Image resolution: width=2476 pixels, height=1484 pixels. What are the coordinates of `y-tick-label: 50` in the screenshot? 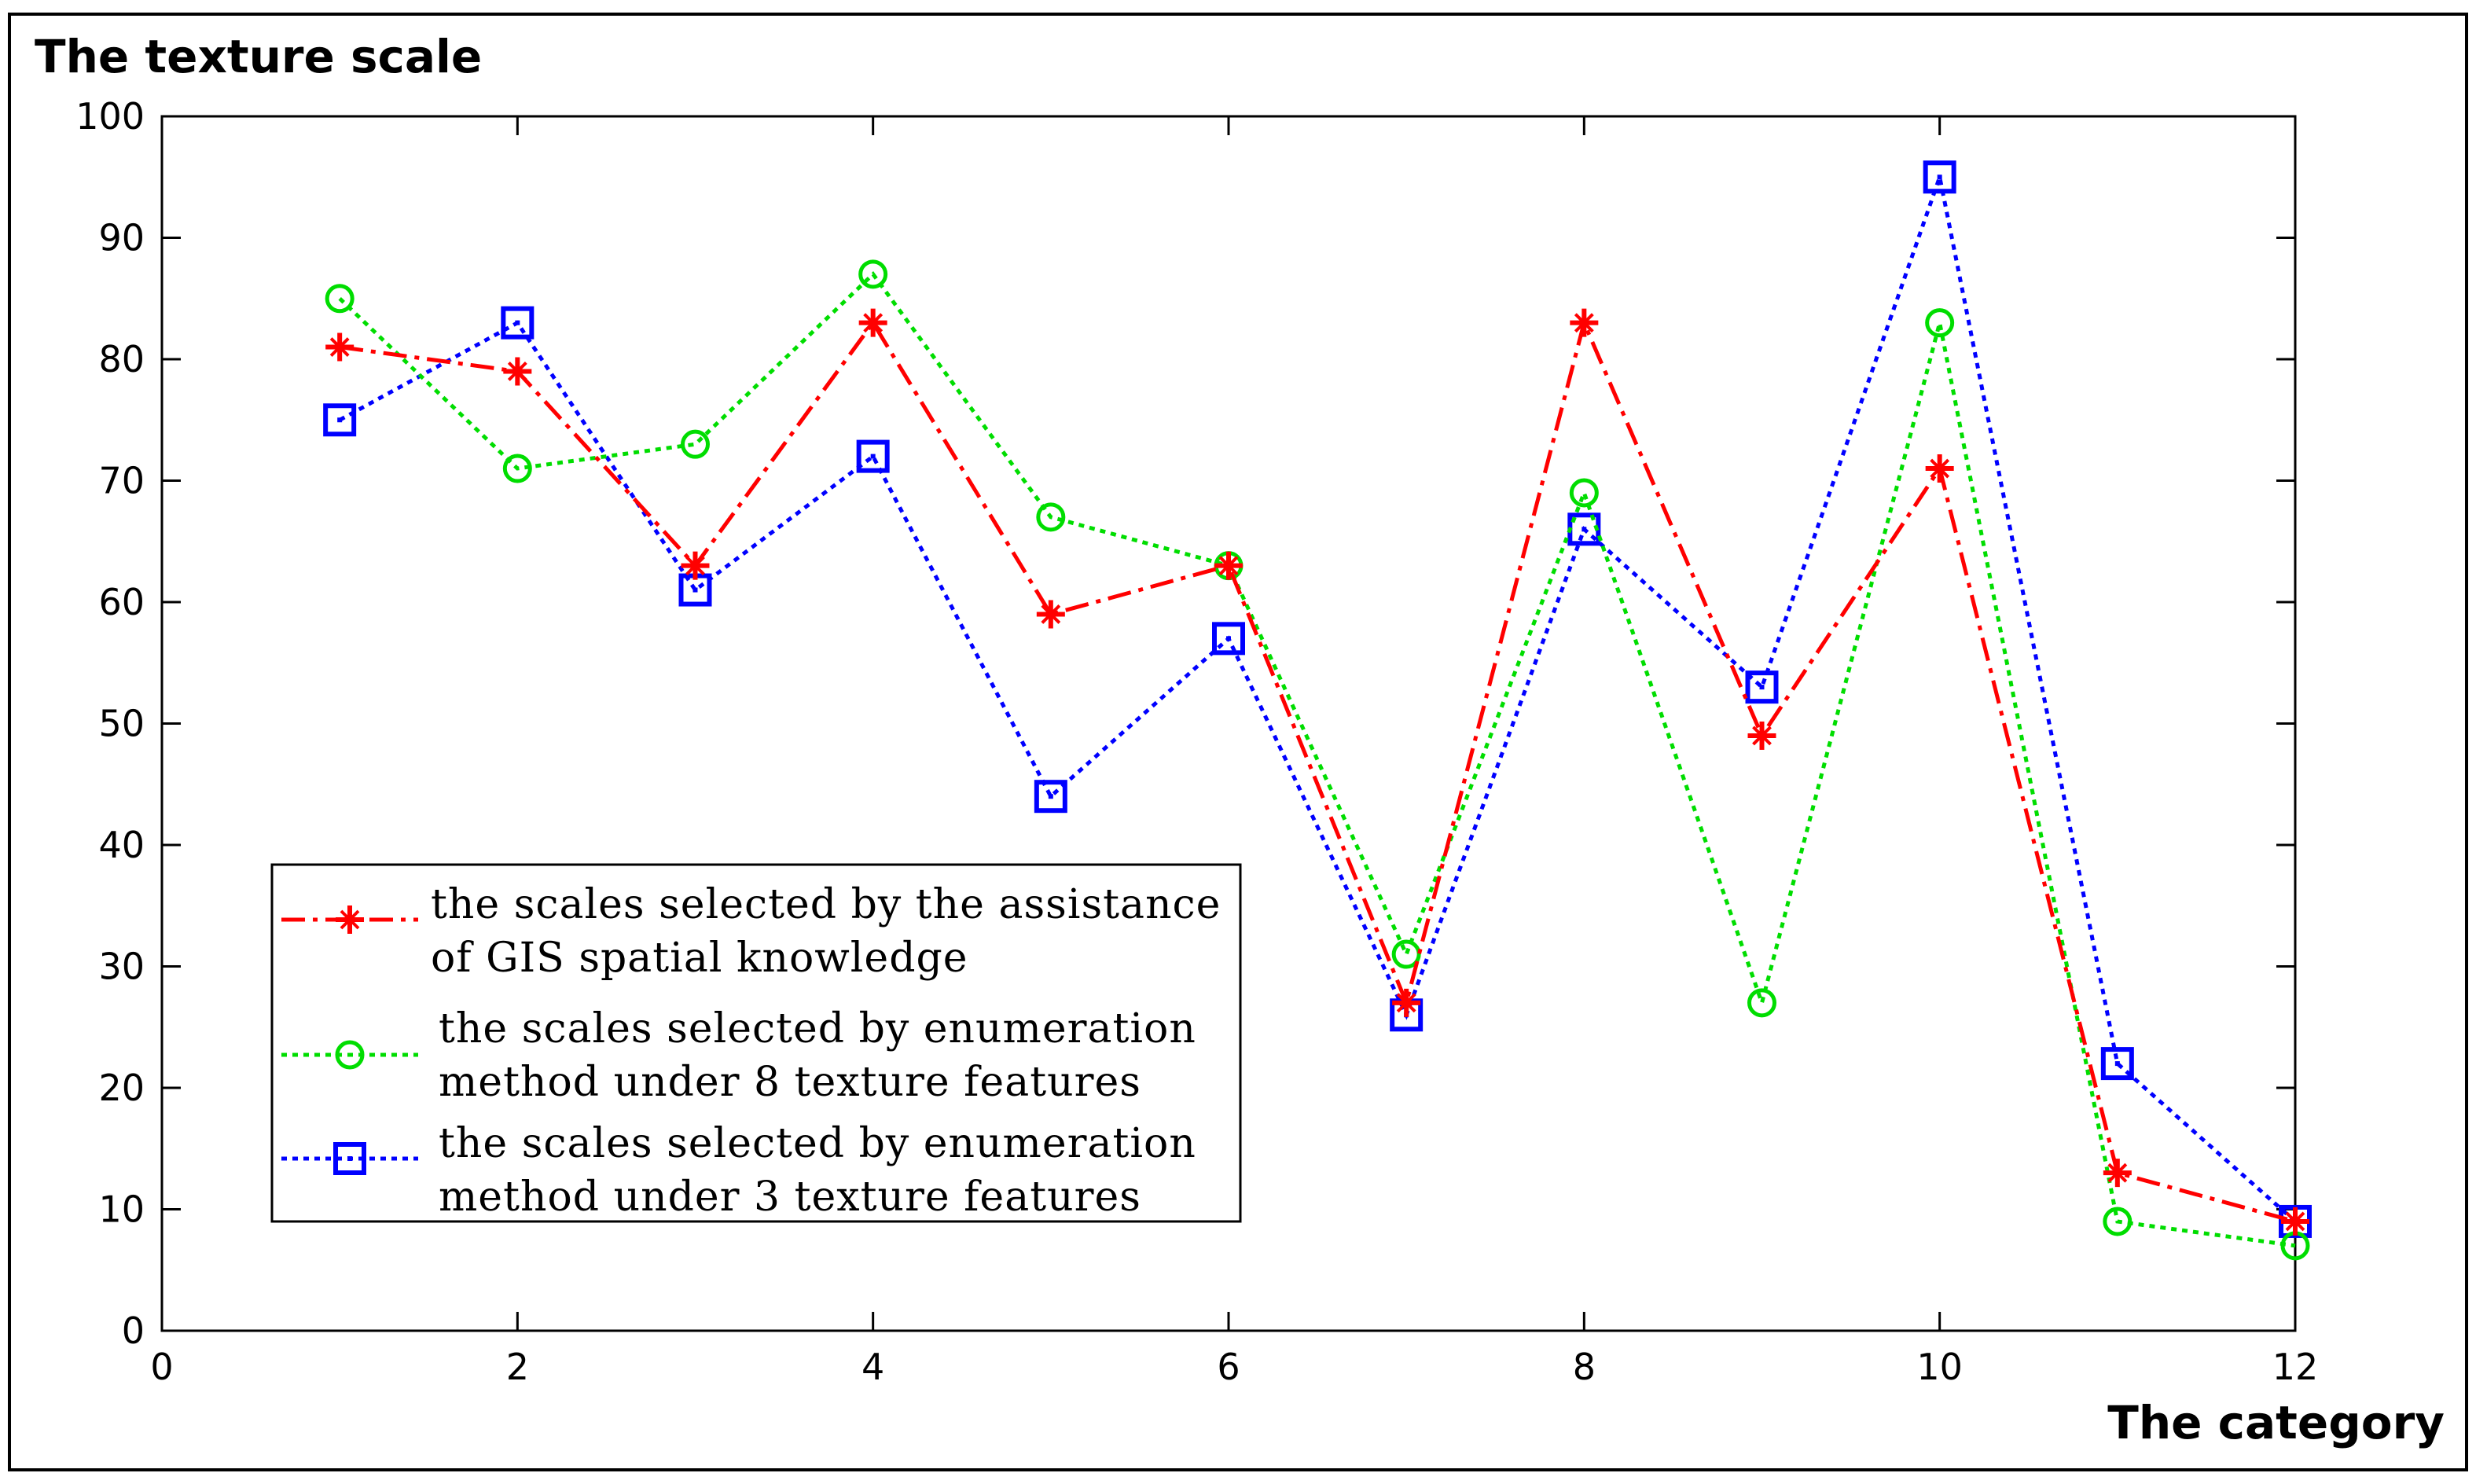 It's located at (122, 724).